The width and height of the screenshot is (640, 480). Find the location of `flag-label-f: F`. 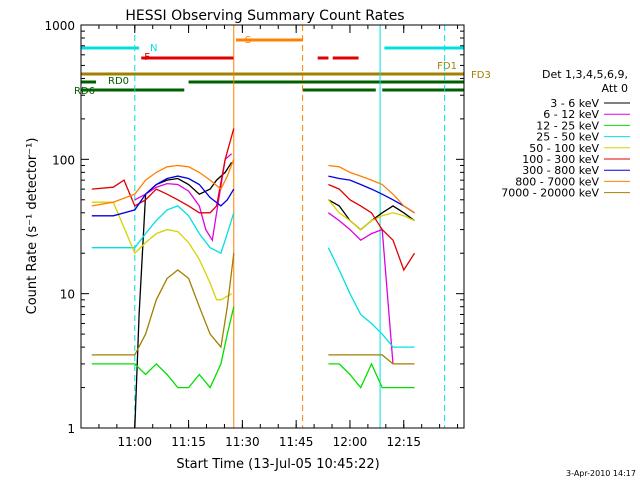

flag-label-f: F is located at coordinates (147, 57).